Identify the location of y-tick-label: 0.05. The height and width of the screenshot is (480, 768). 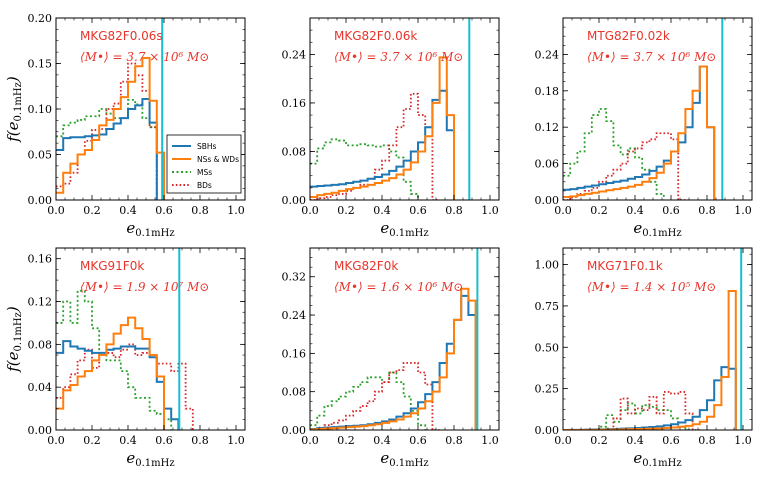
(40, 155).